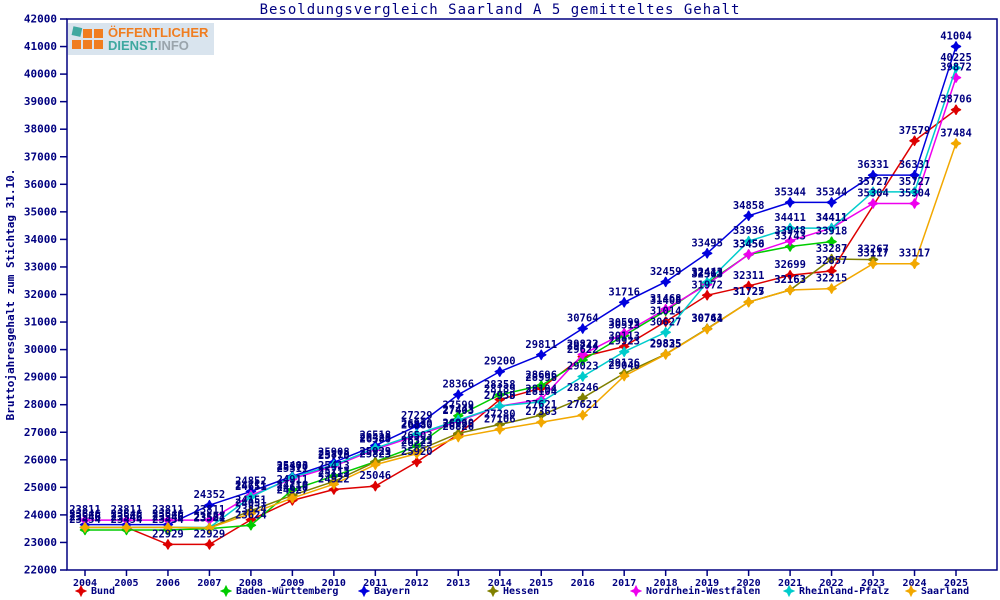  Describe the element at coordinates (703, 591) in the screenshot. I see `legend-label: Nordrhein-Westfalen` at that location.